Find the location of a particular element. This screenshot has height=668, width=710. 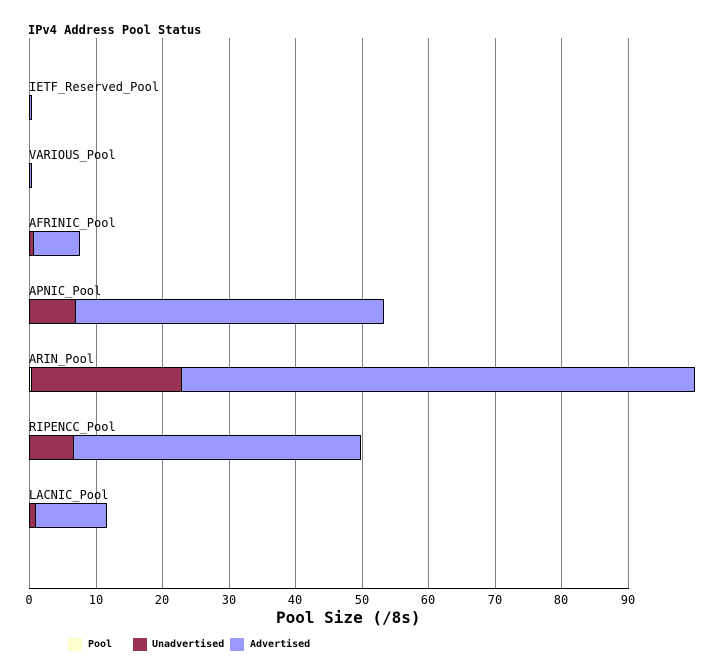

bar-arin_pool is located at coordinates (362, 379).